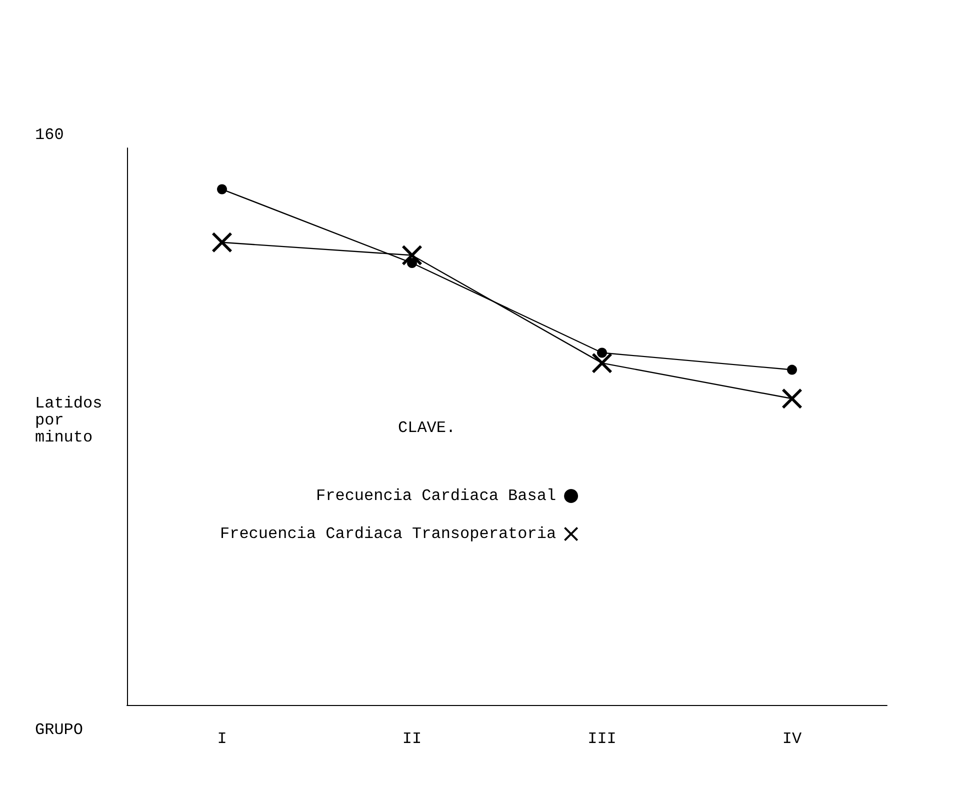 The image size is (970, 802). What do you see at coordinates (59, 730) in the screenshot?
I see `x-axis-title: GRUPO` at bounding box center [59, 730].